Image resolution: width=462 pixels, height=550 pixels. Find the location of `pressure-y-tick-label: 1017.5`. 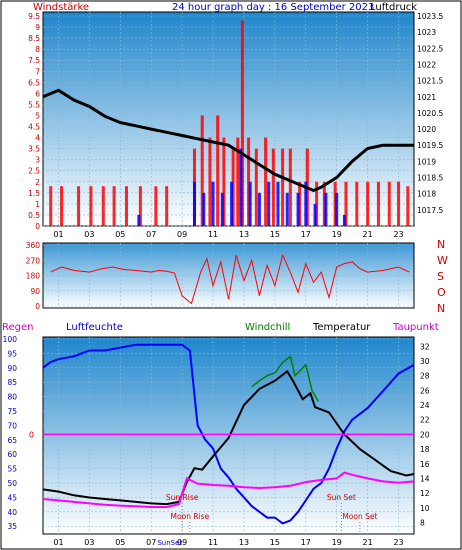

pressure-y-tick-label: 1017.5 is located at coordinates (430, 210).